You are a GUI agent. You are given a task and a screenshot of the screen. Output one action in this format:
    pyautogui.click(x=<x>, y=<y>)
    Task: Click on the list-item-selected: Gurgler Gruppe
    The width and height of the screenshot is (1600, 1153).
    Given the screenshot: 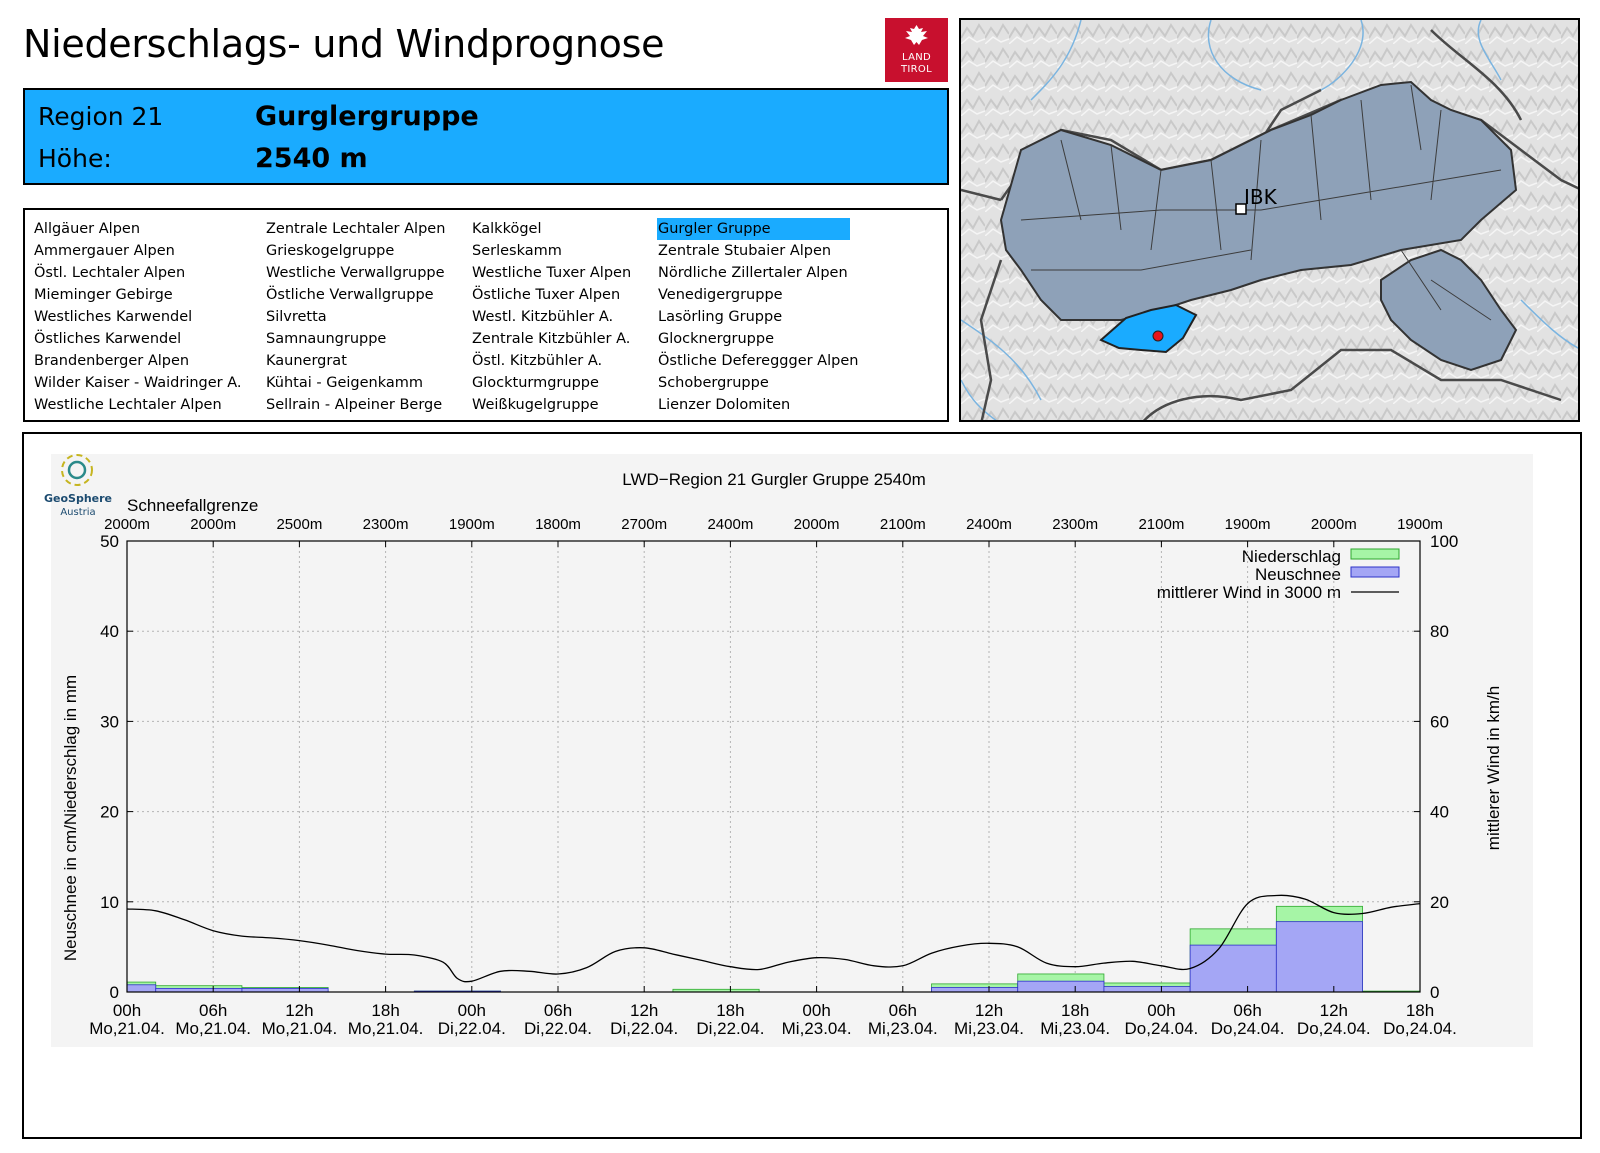 What is the action you would take?
    pyautogui.click(x=753, y=229)
    